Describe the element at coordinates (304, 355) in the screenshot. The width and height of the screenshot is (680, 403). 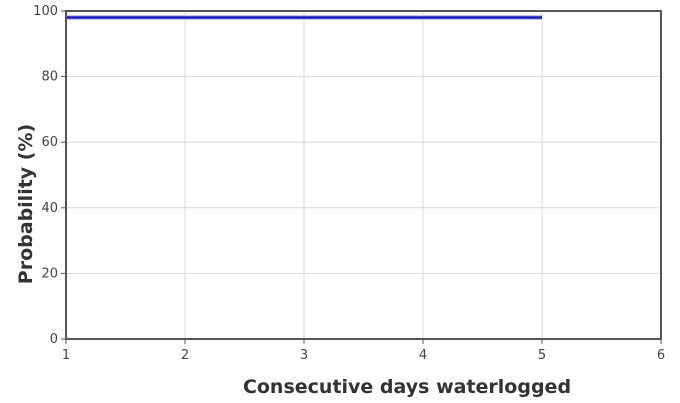
I see `x-tick-label: 3` at that location.